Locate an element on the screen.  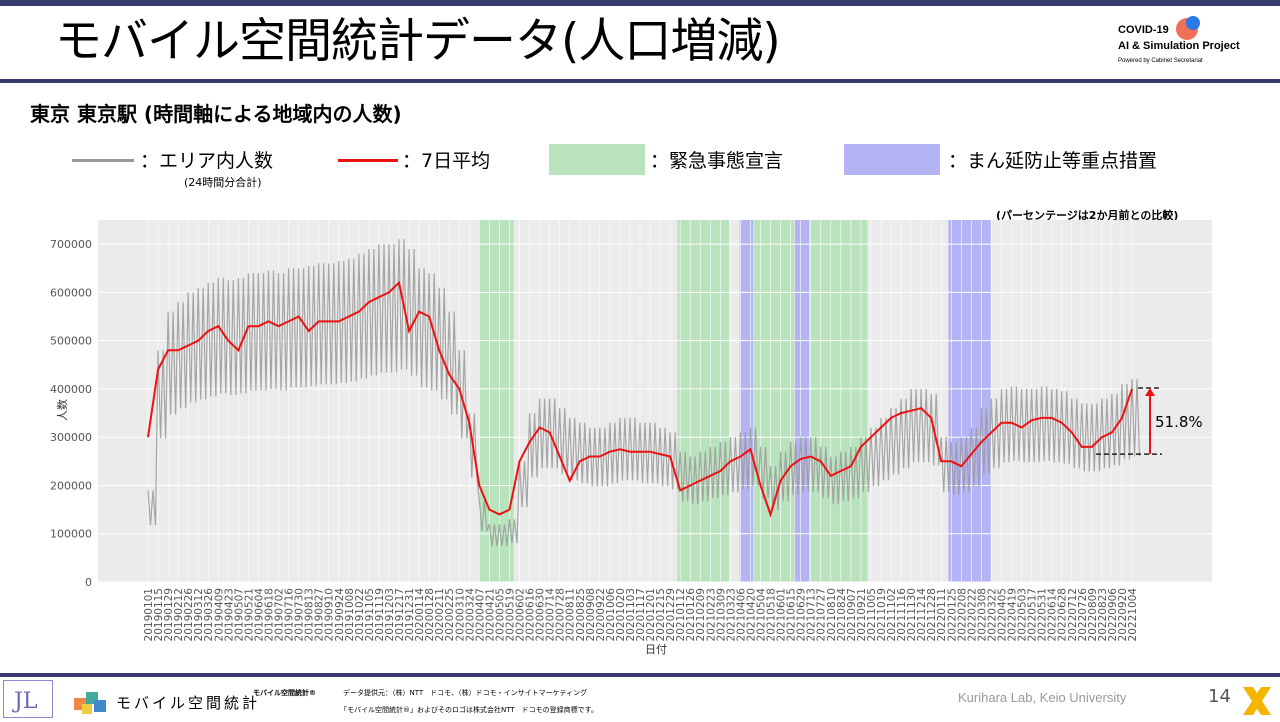
legend-gray-line-icon is located at coordinates (103, 160).